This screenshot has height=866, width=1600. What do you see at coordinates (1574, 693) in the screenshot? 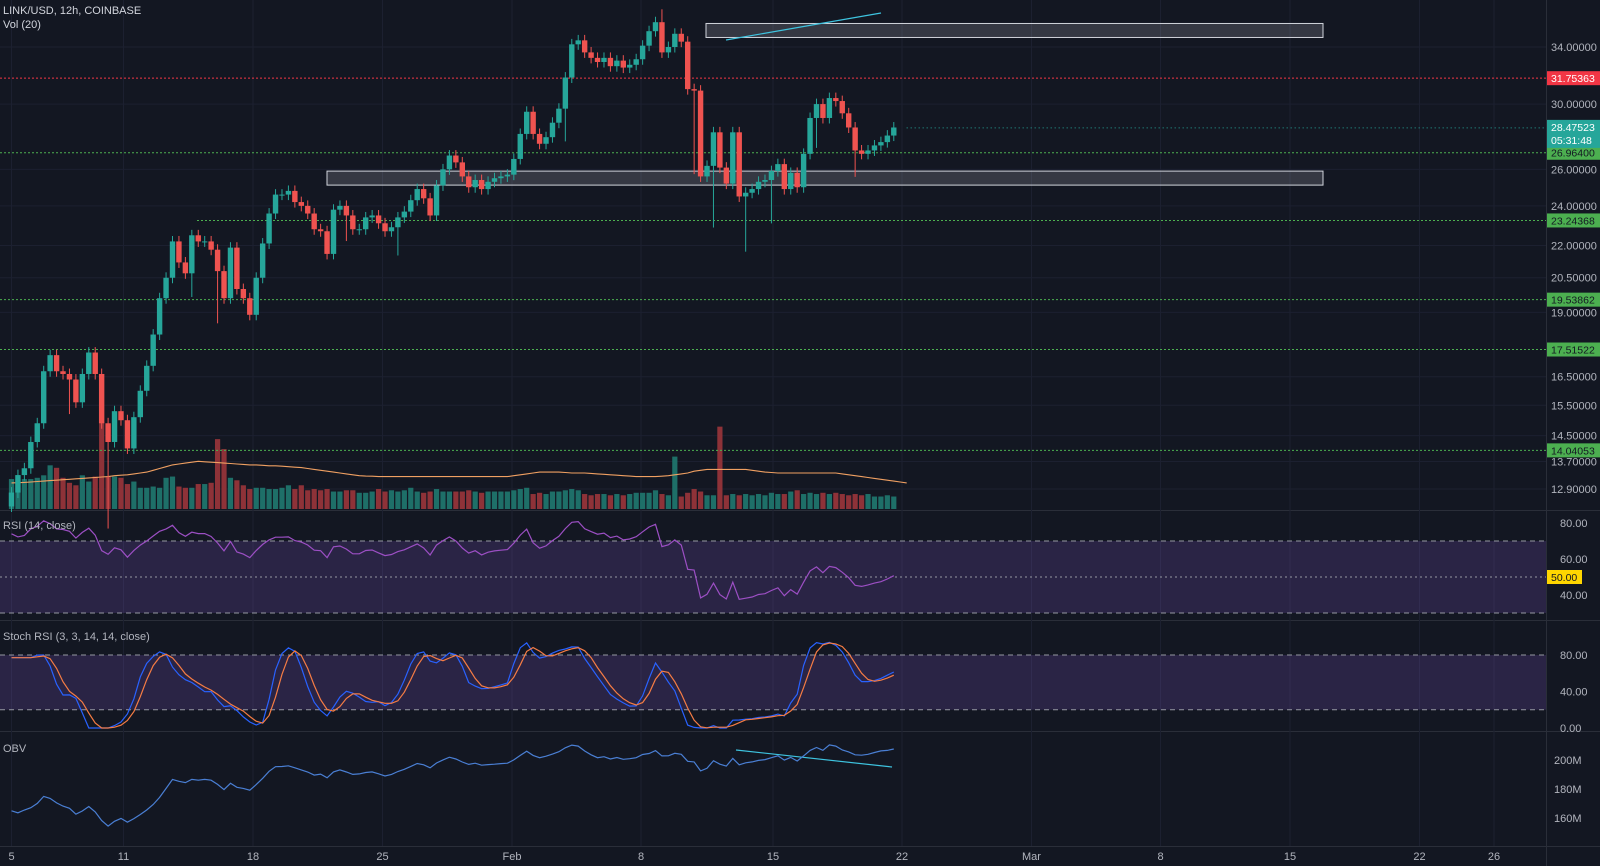
I see `stoch-y-tick: 40.00` at bounding box center [1574, 693].